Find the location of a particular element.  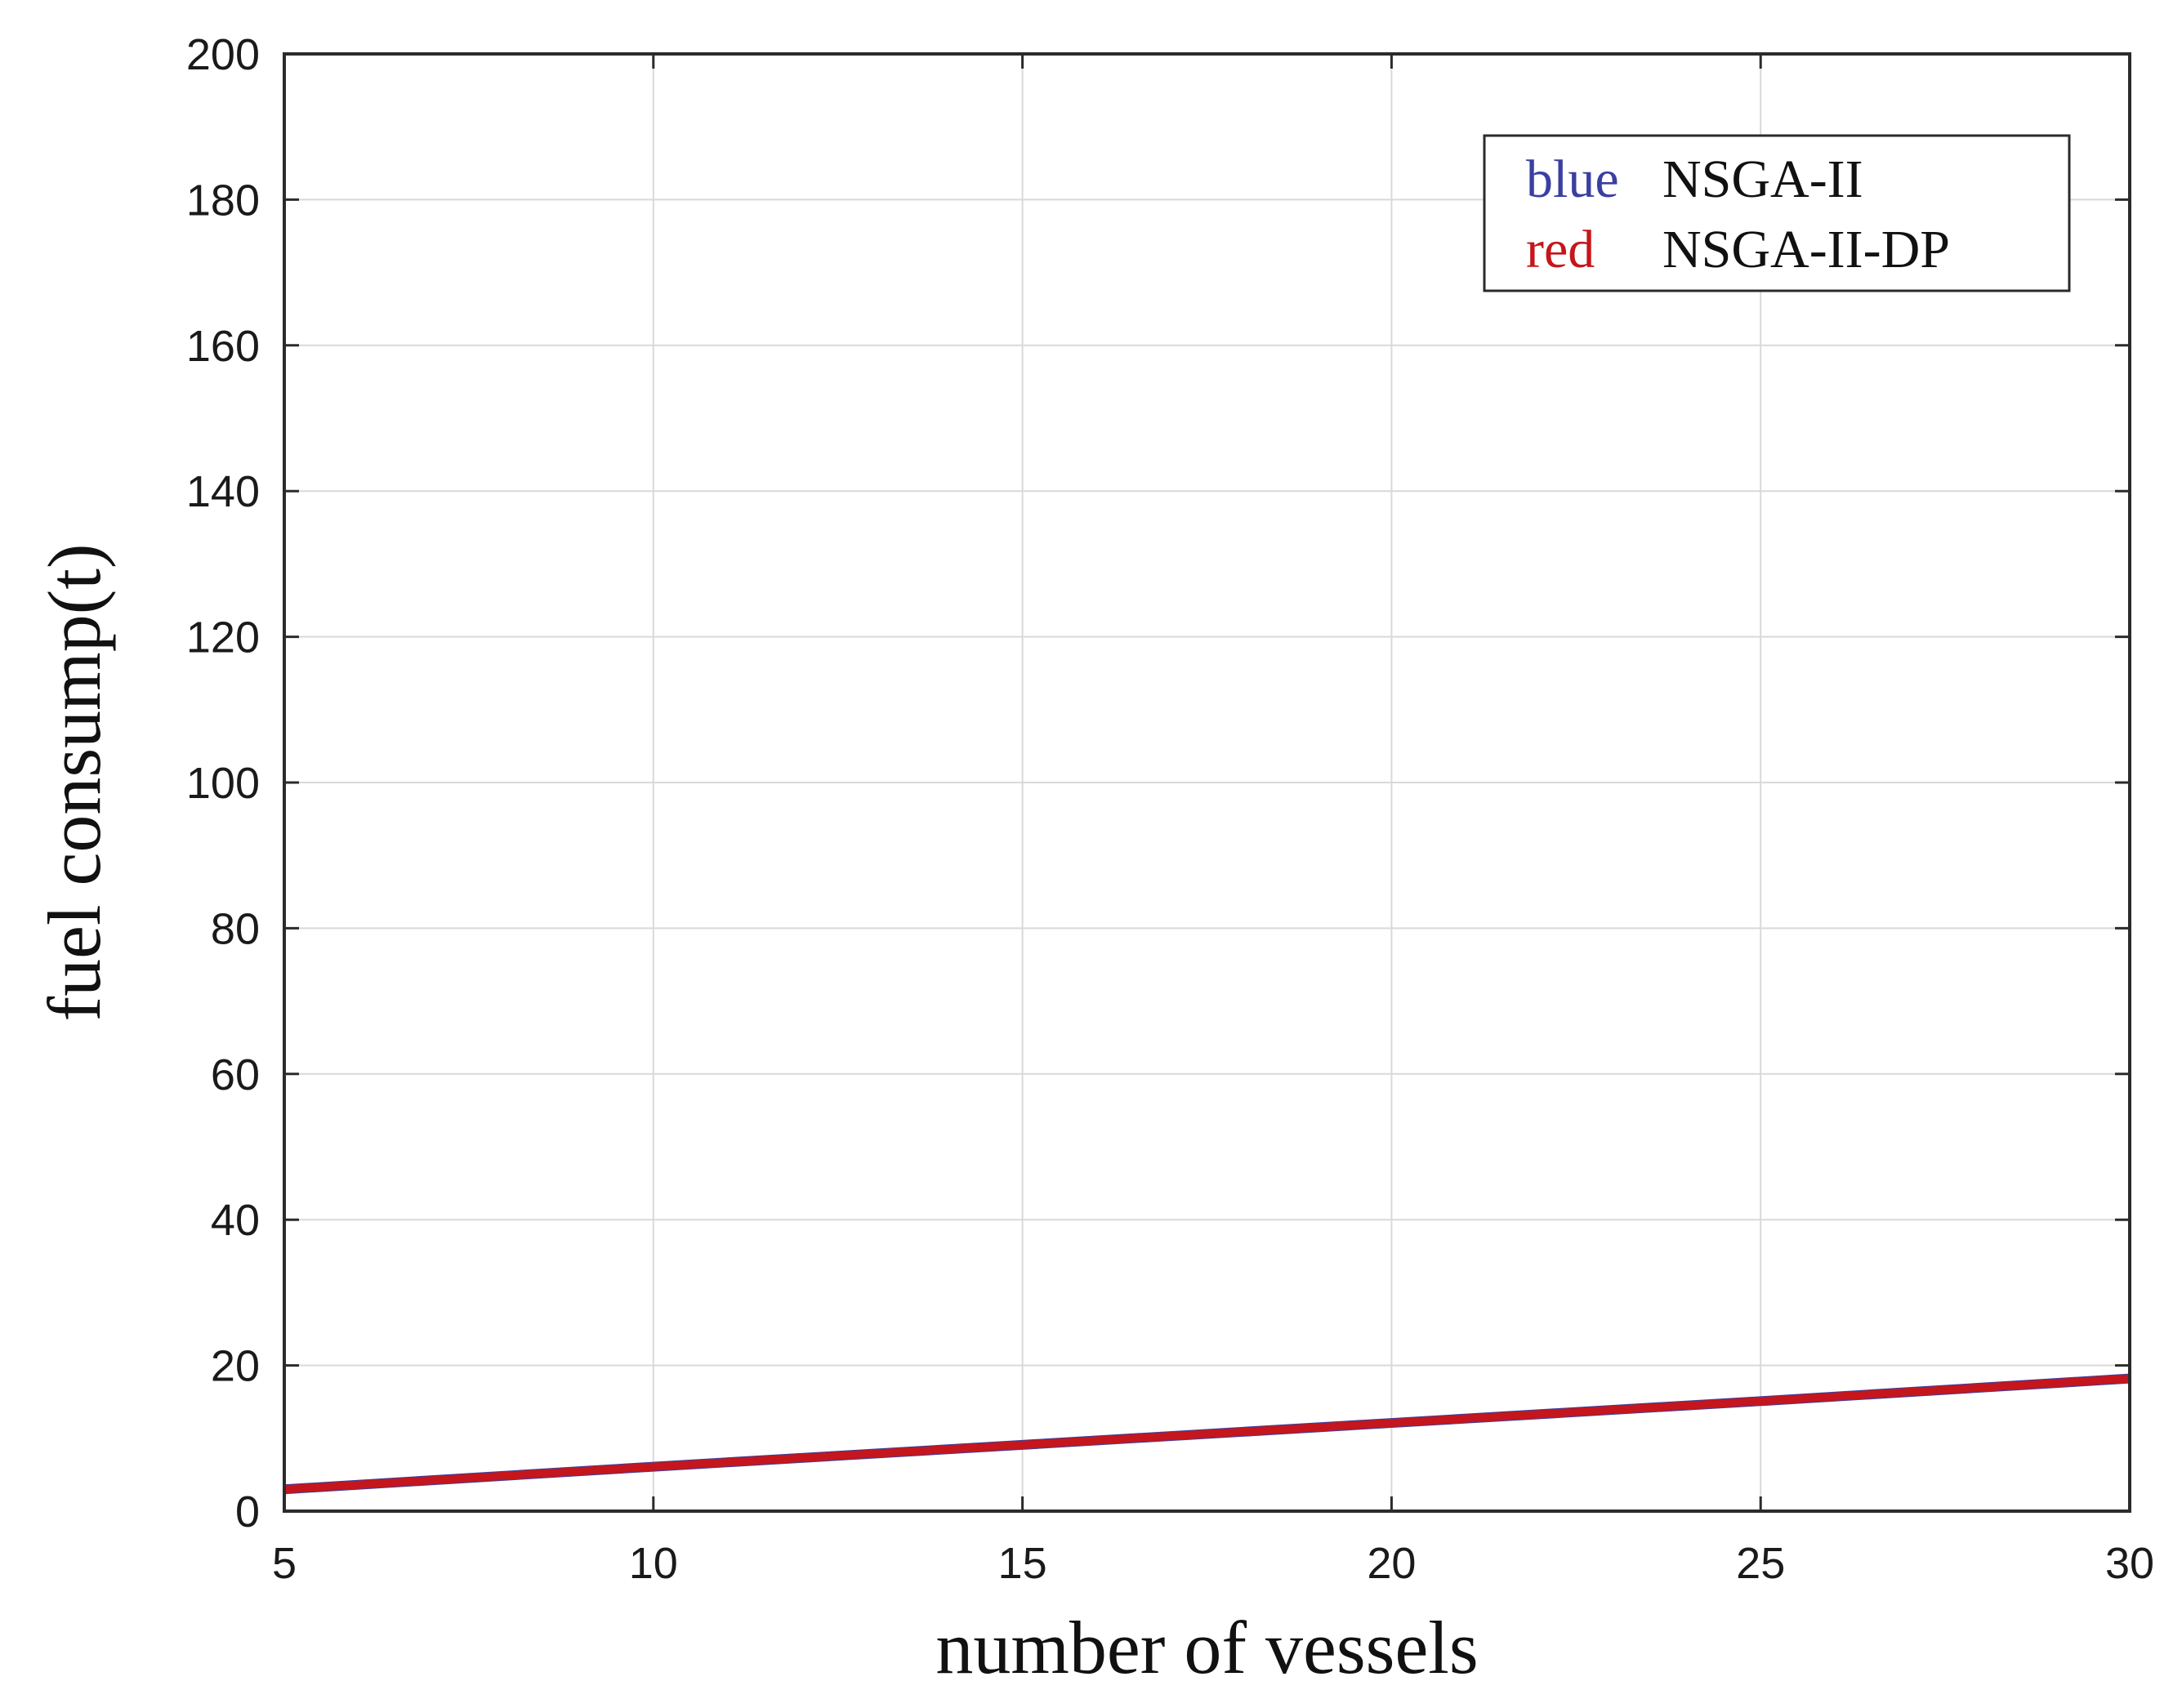

series-lines is located at coordinates (1207, 1434).